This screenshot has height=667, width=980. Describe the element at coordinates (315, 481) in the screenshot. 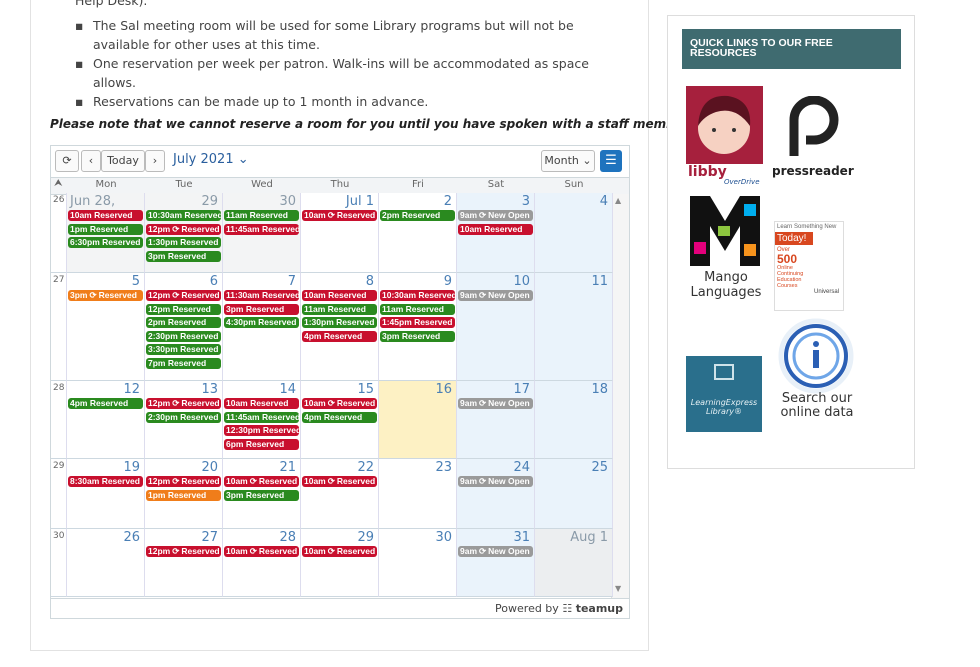

I see `event-time: 10am` at that location.